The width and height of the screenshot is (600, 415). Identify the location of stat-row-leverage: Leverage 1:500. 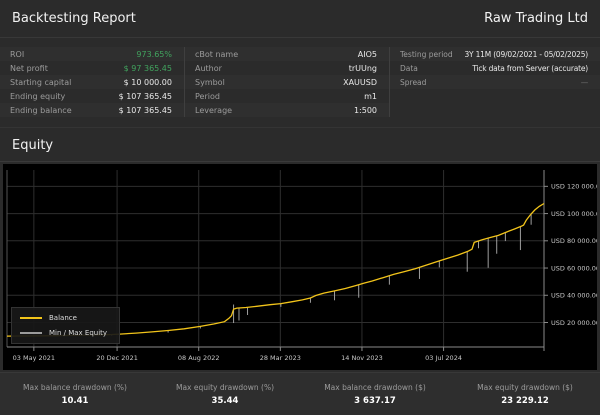
(287, 110).